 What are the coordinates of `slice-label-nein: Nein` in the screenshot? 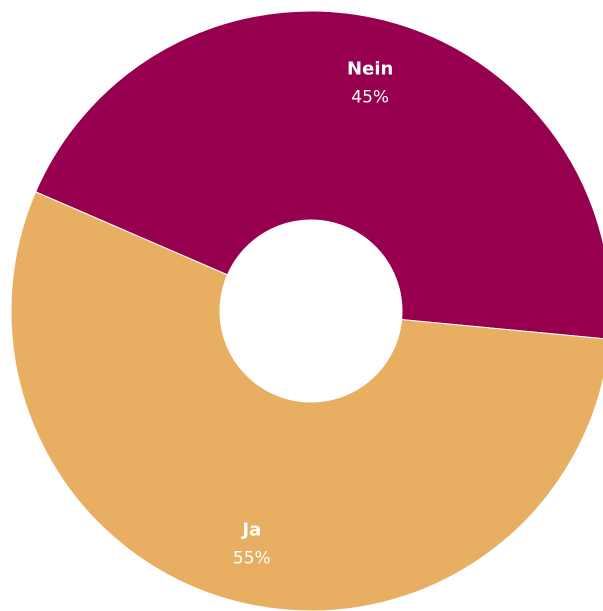 It's located at (370, 68).